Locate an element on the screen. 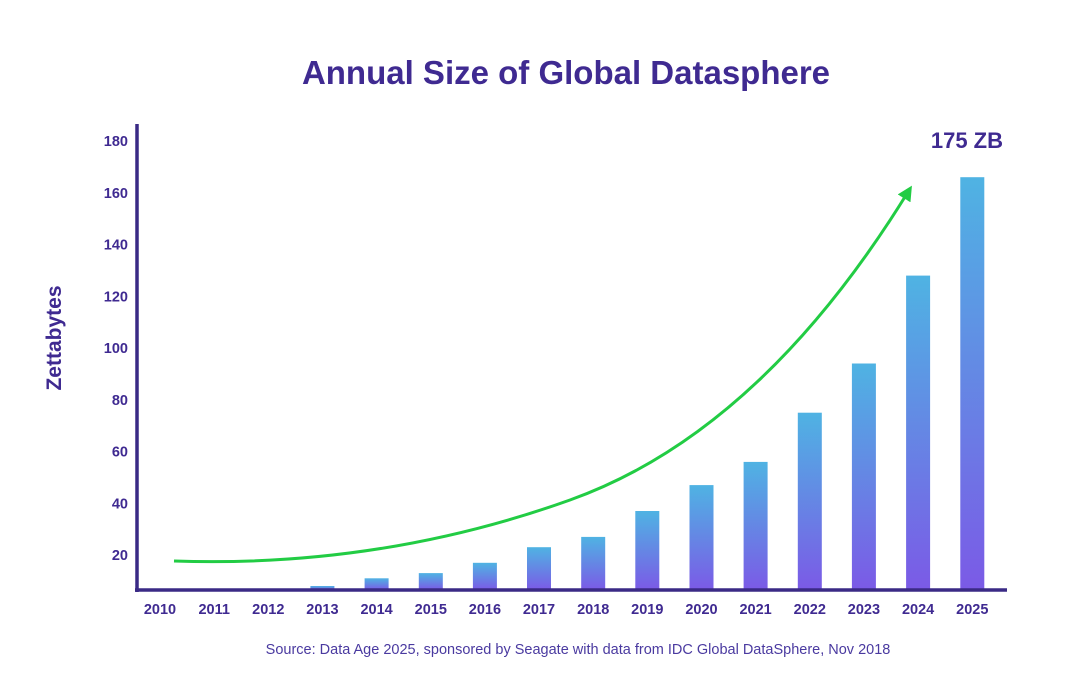 The width and height of the screenshot is (1080, 692). y-tick-label: 100 is located at coordinates (116, 349).